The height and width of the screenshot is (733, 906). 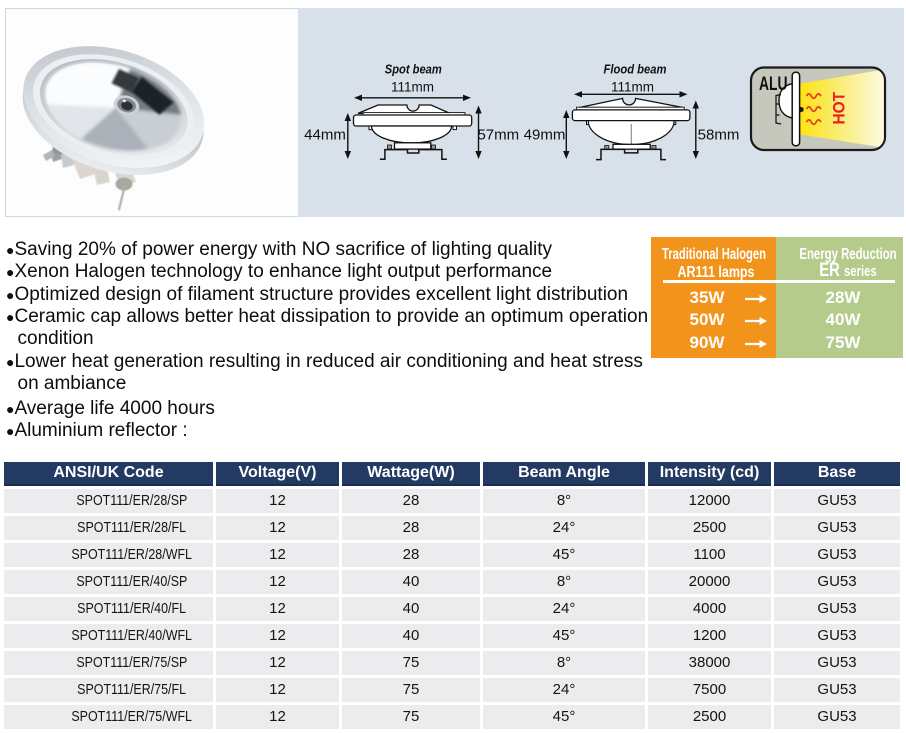 What do you see at coordinates (498, 135) in the screenshot?
I see `svg-text: 57mm` at bounding box center [498, 135].